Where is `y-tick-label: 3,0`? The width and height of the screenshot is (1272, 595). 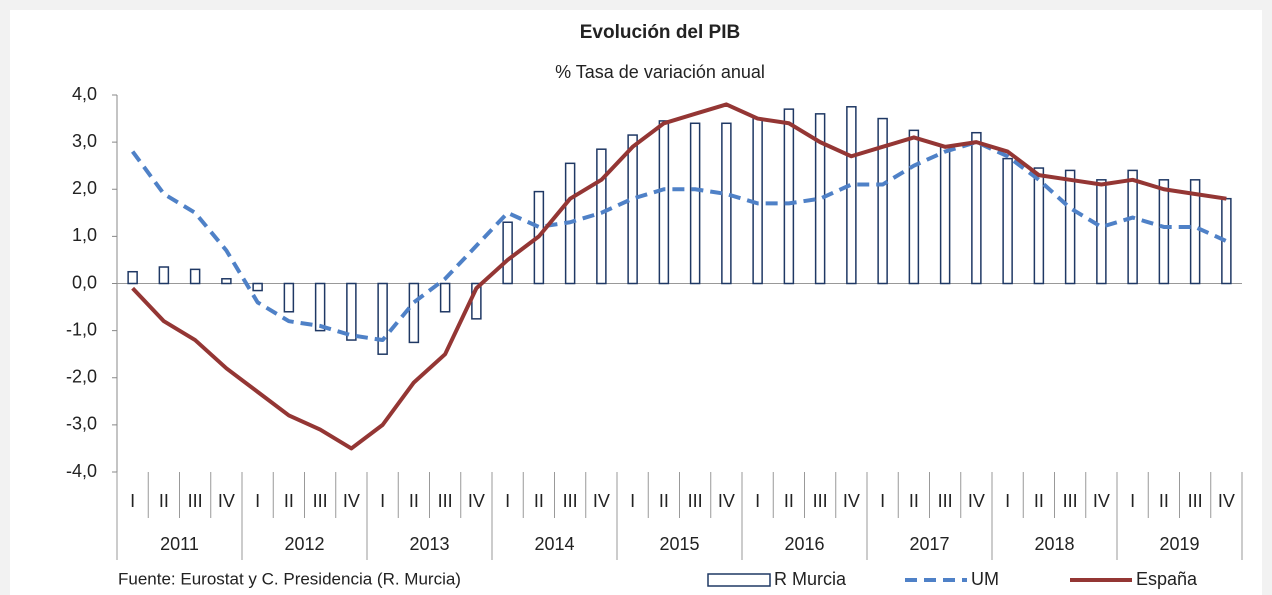 y-tick-label: 3,0 is located at coordinates (84, 141).